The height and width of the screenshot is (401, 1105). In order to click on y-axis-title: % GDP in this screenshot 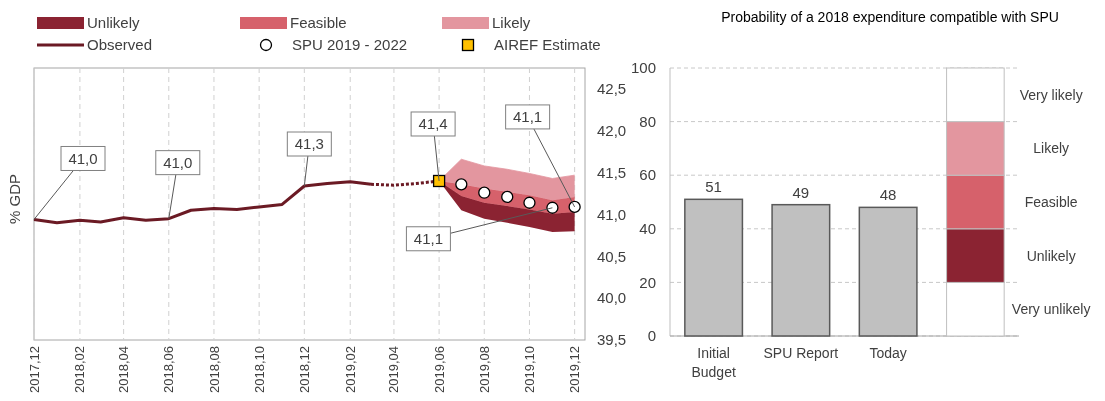, I will do `click(14, 199)`.